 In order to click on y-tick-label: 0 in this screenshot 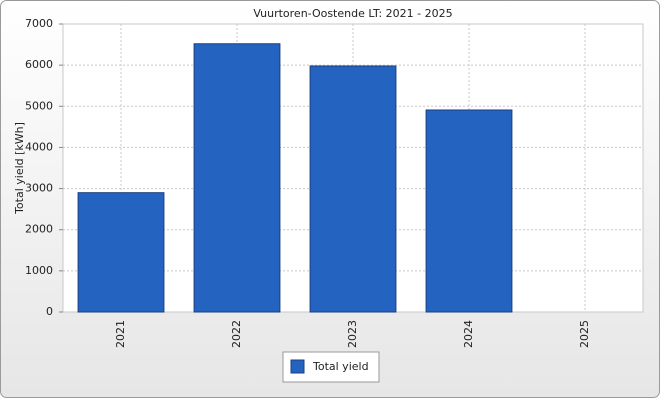, I will do `click(49, 311)`.